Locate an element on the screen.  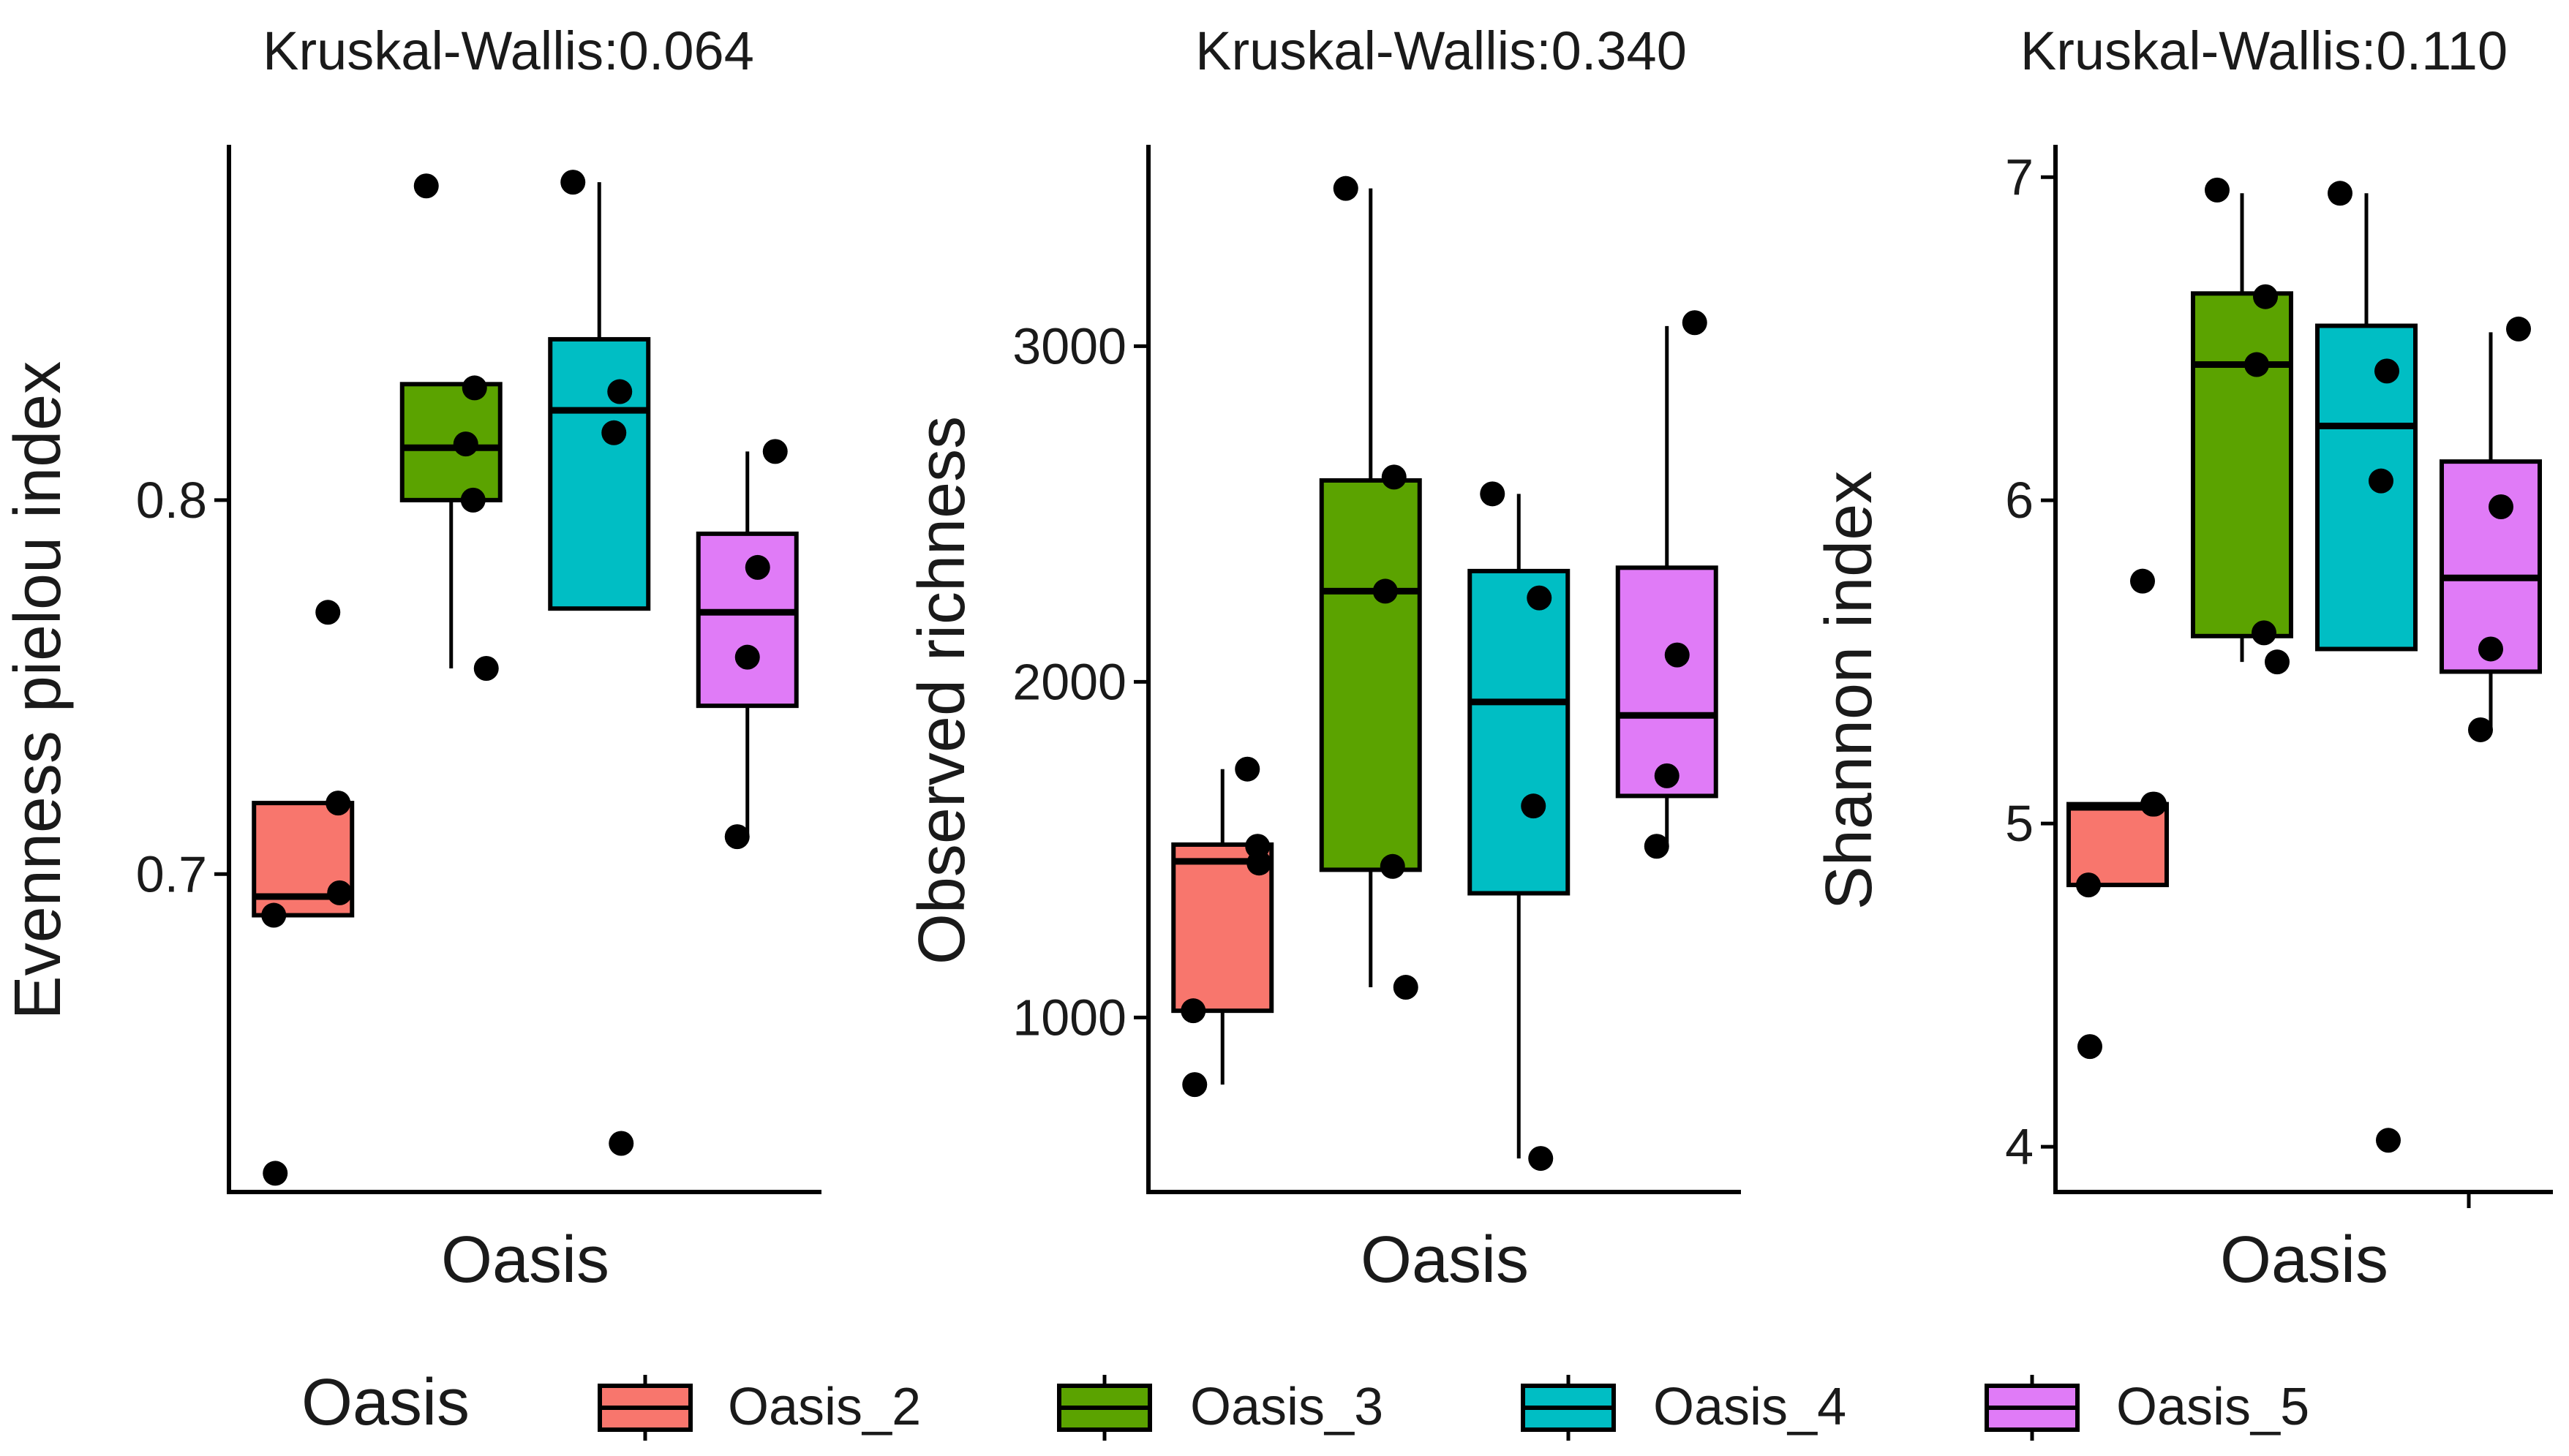
y-tick-label: 4 is located at coordinates (2019, 1146).